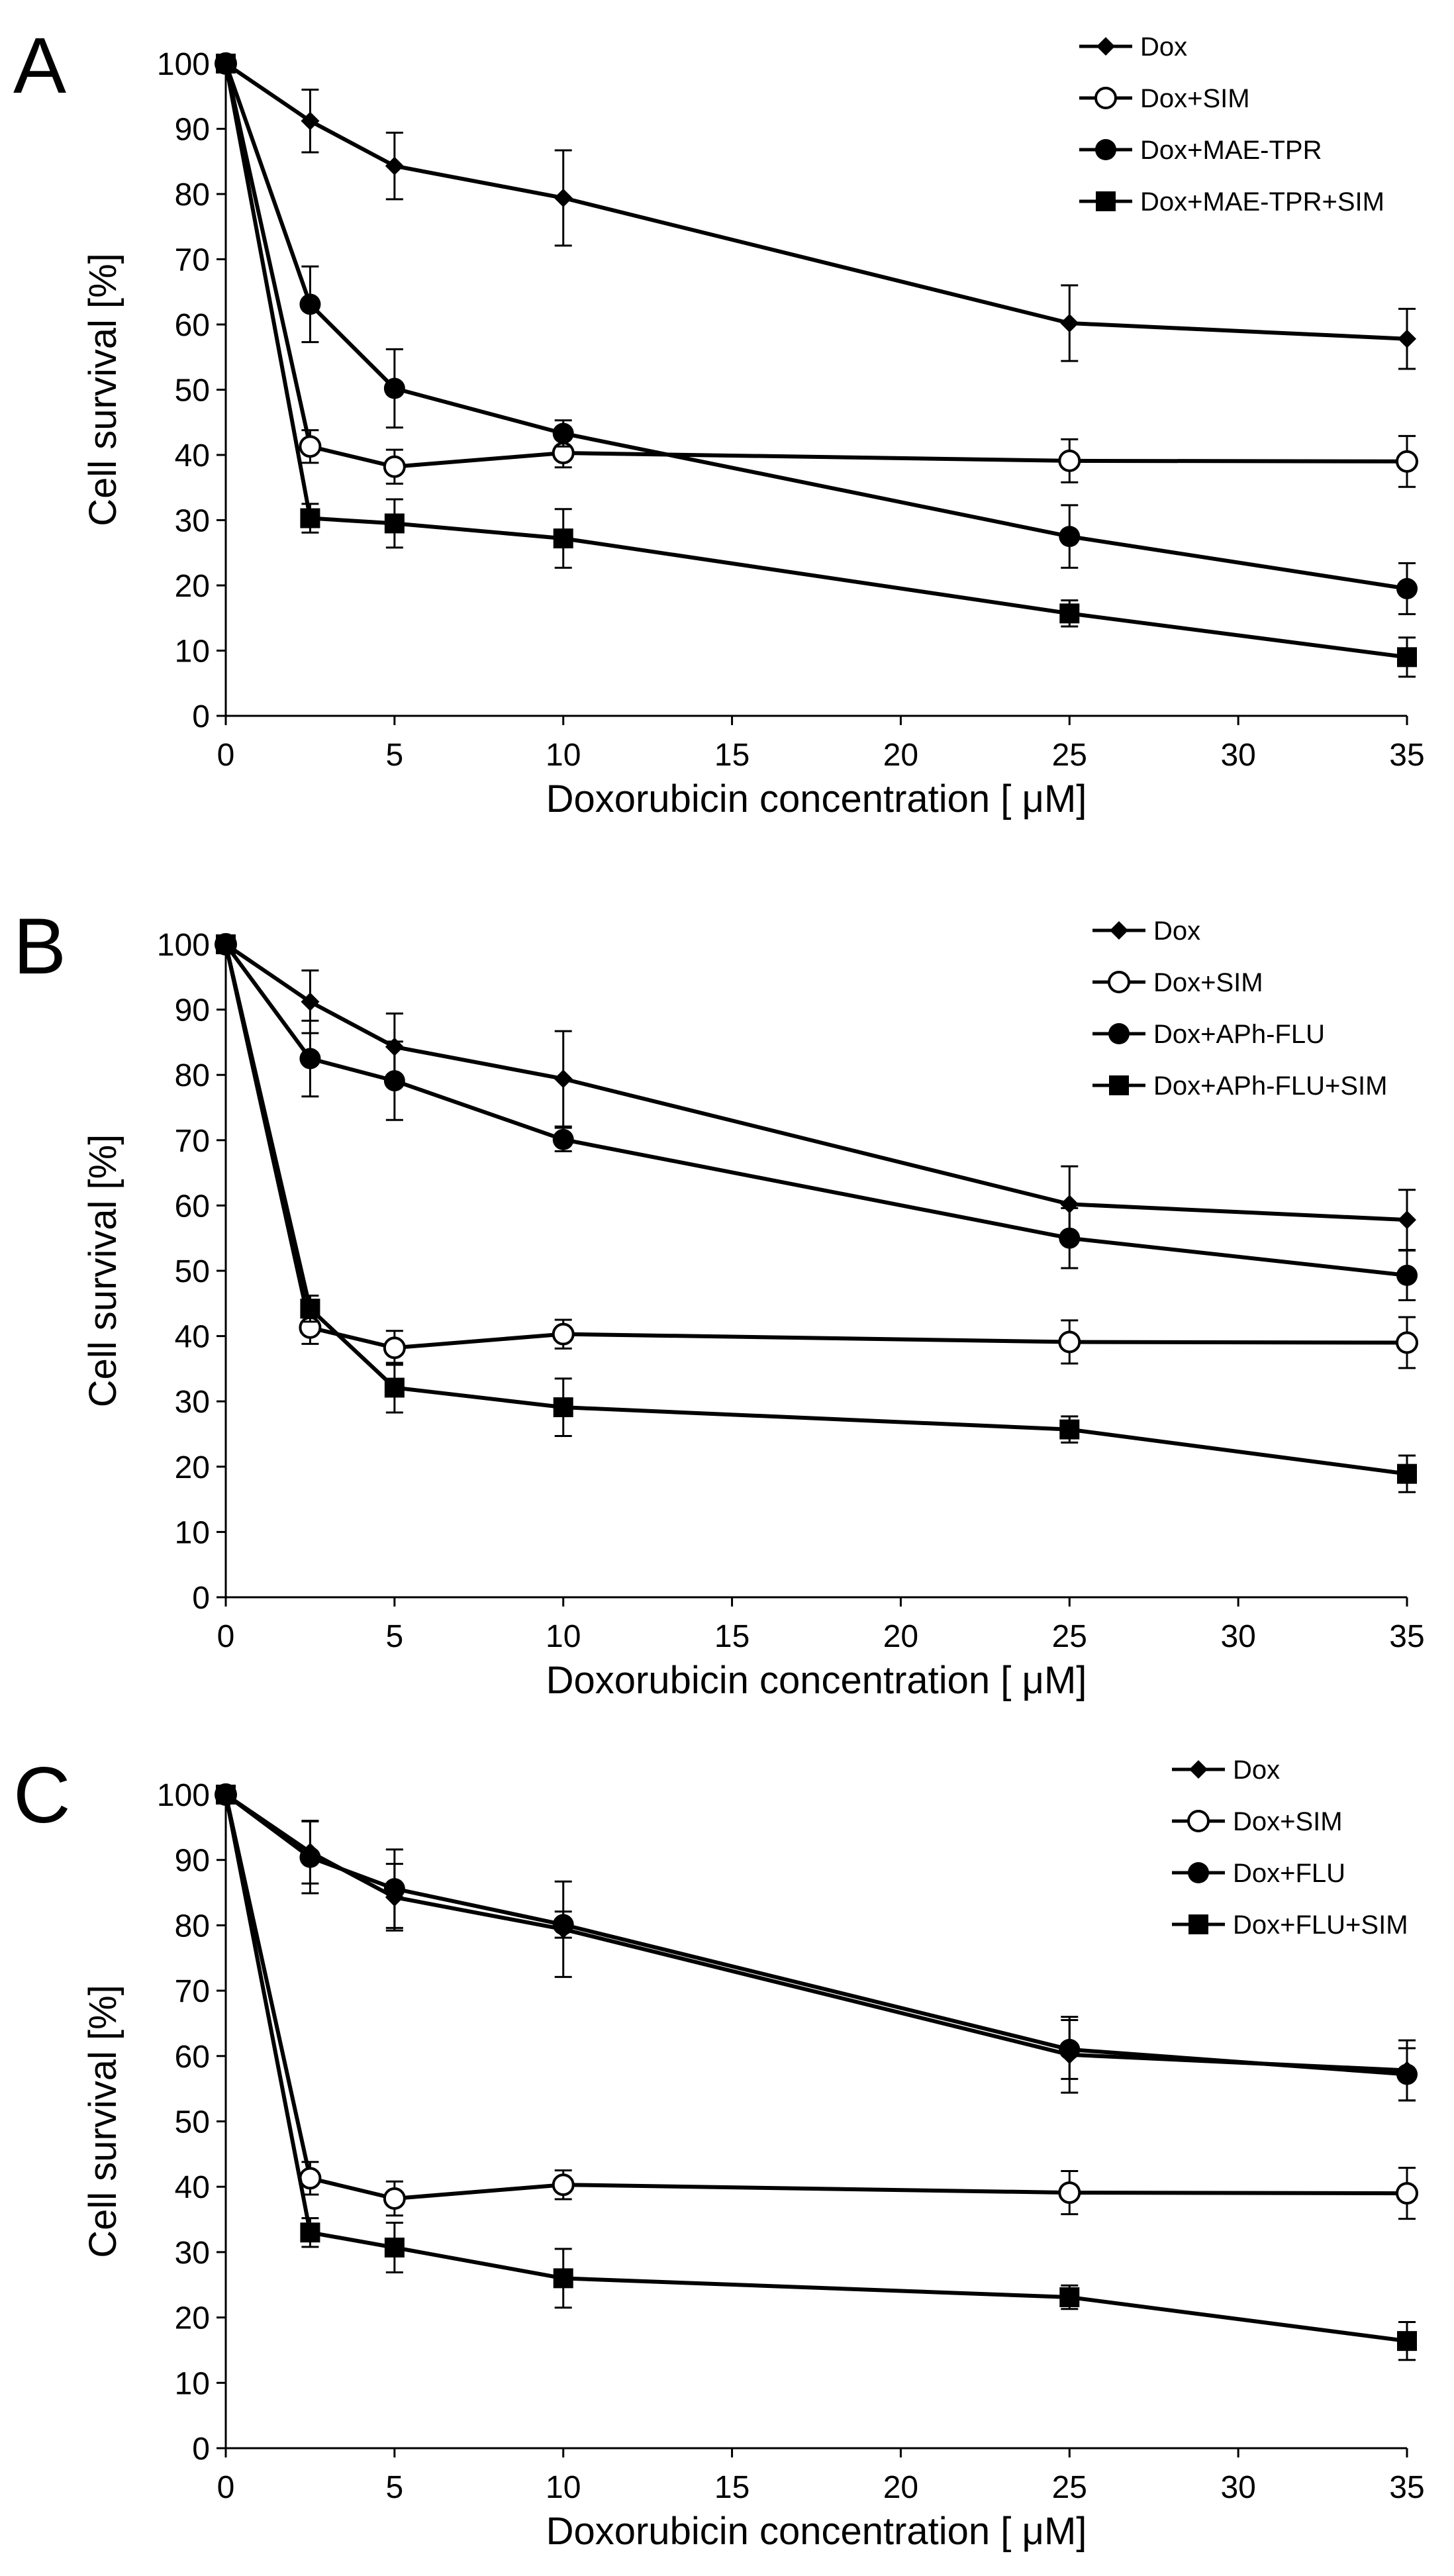  I want to click on legend-label: Dox, so click(1163, 47).